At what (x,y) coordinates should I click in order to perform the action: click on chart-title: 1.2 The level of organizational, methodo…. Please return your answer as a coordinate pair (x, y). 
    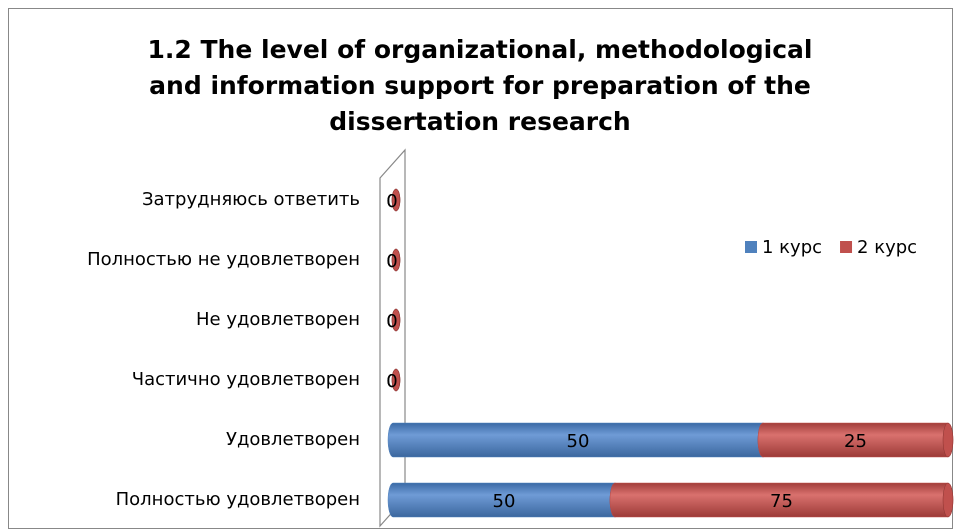
    Looking at the image, I should click on (480, 85).